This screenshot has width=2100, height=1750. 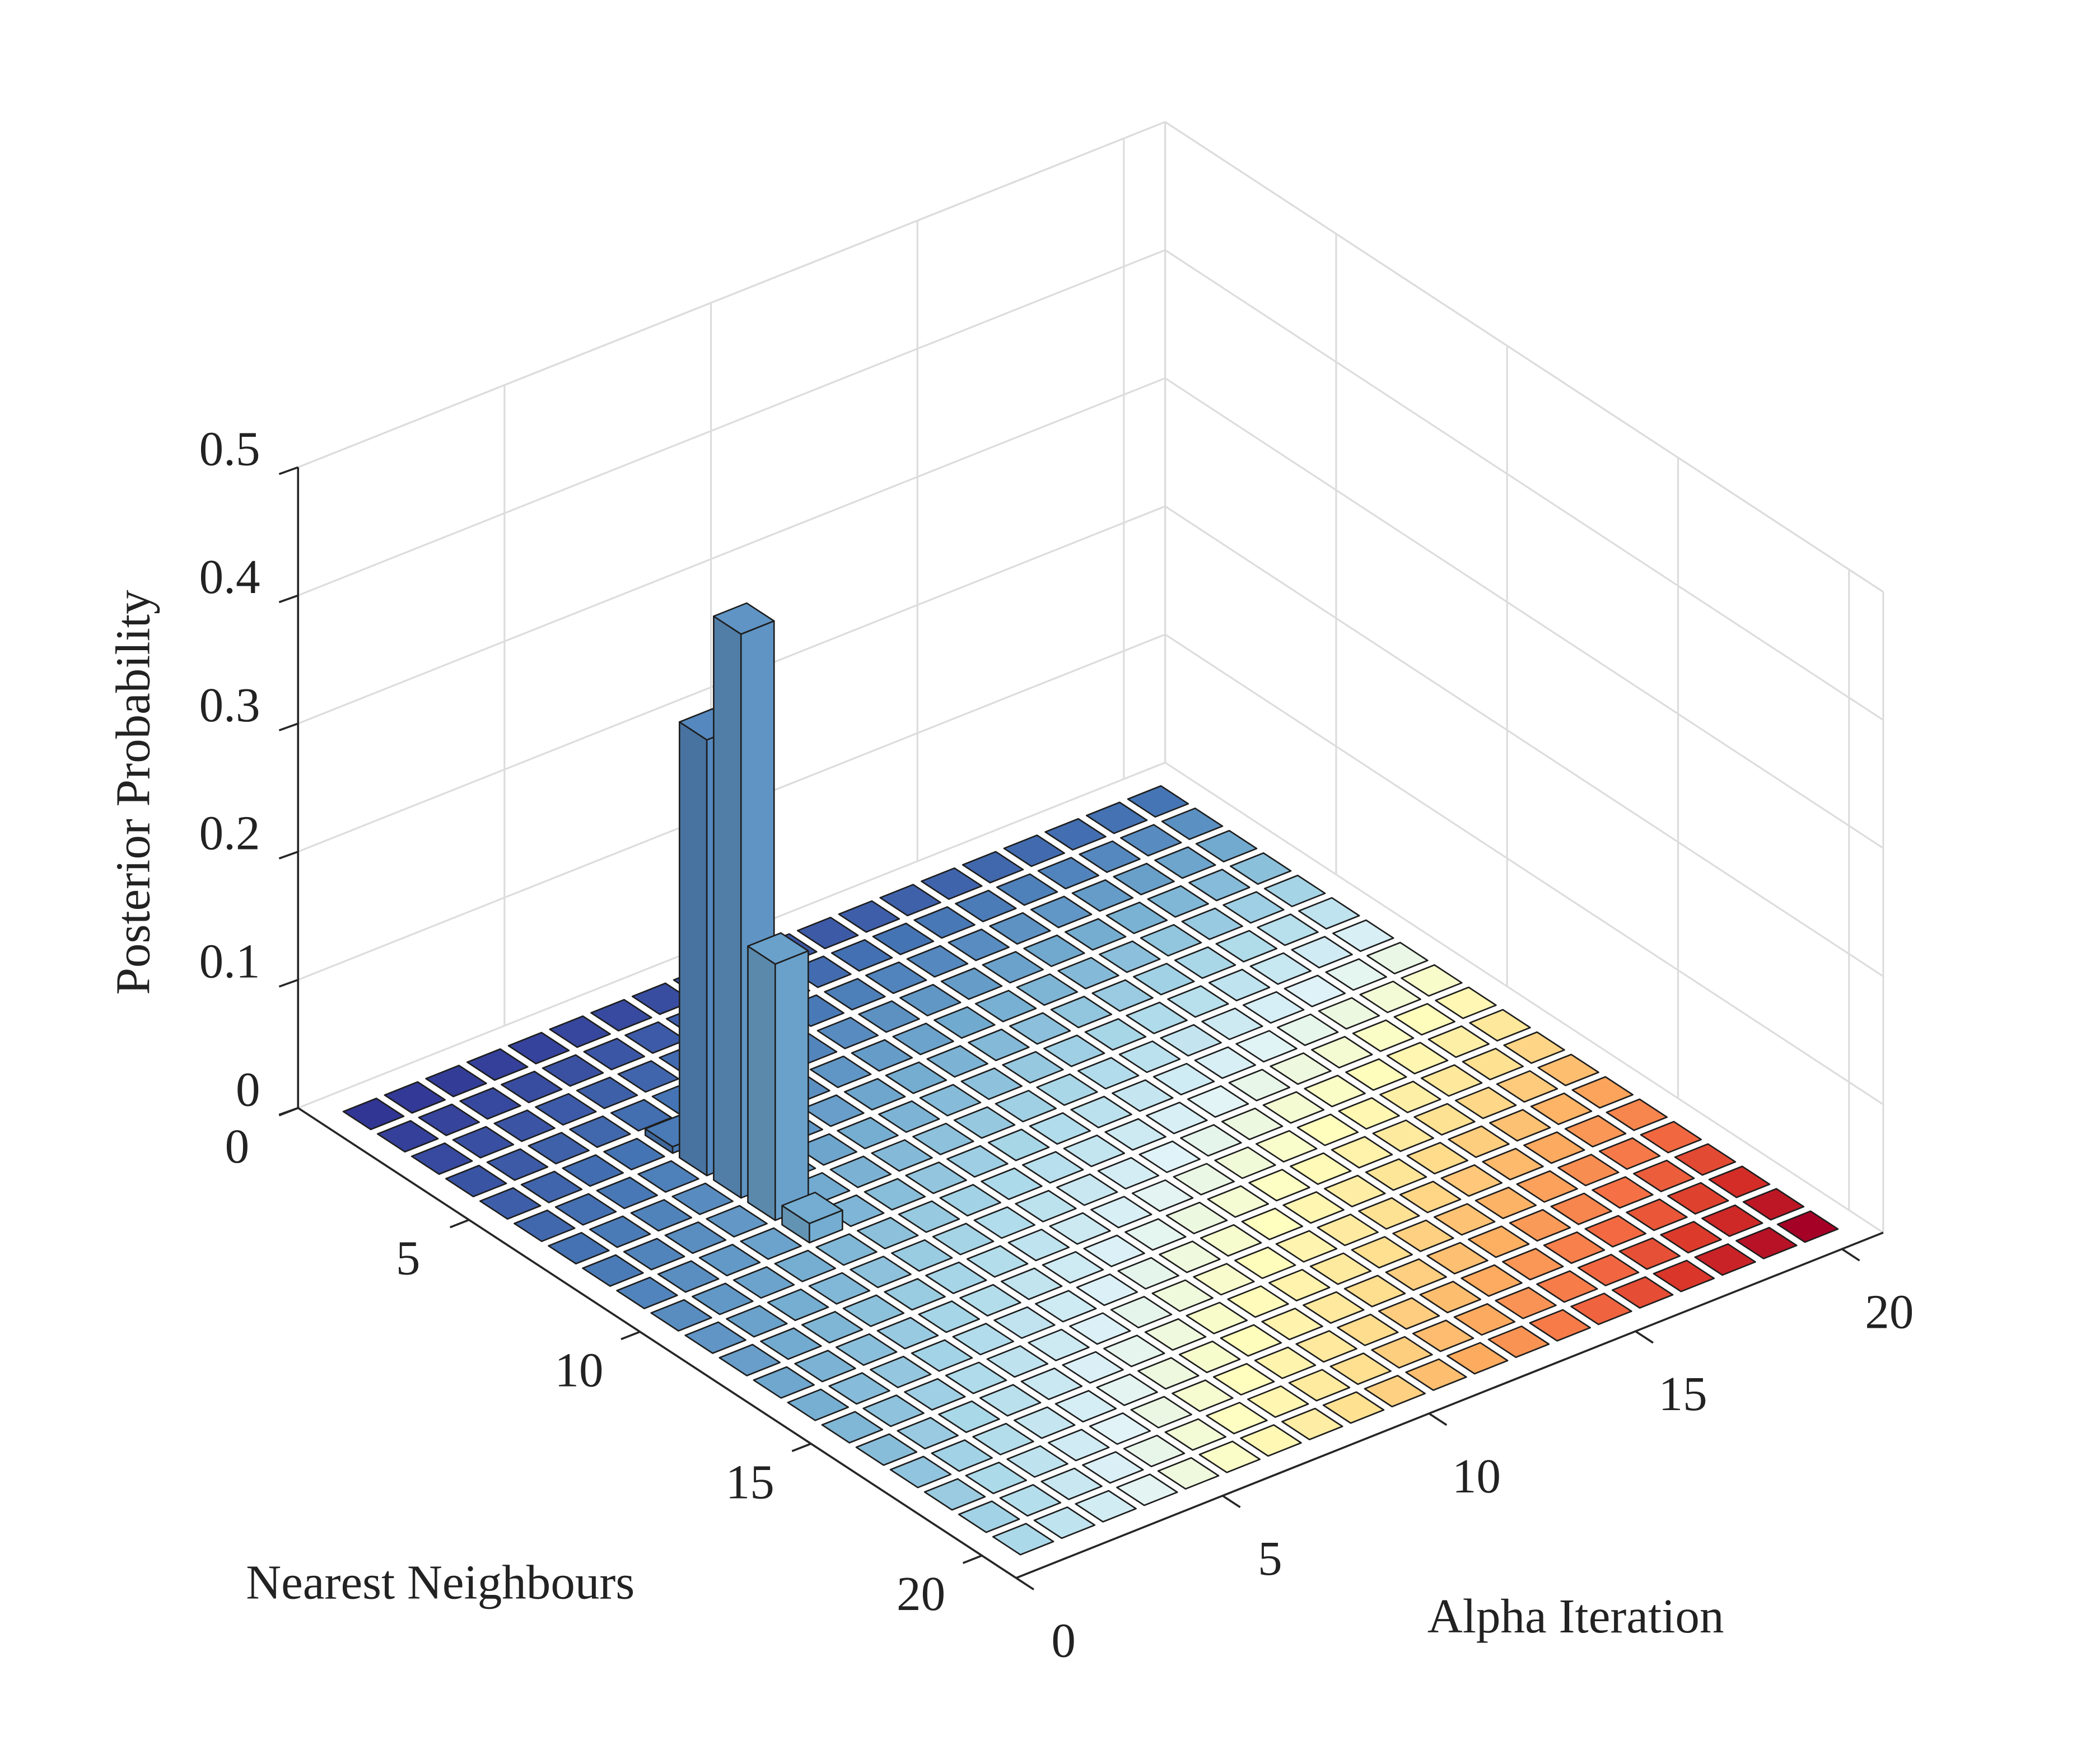 What do you see at coordinates (1064, 1641) in the screenshot?
I see `x-tick-label: 0` at bounding box center [1064, 1641].